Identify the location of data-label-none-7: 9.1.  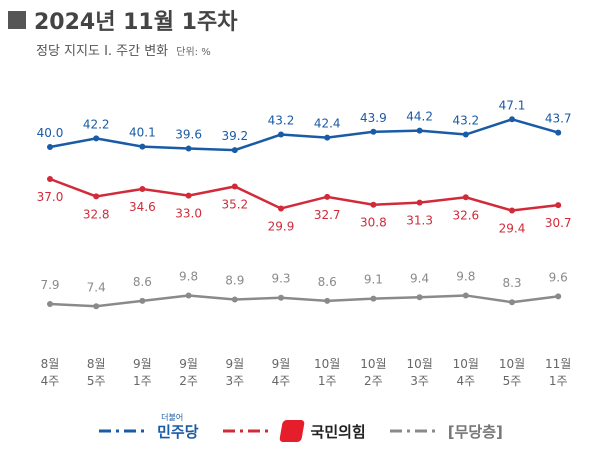
(373, 280).